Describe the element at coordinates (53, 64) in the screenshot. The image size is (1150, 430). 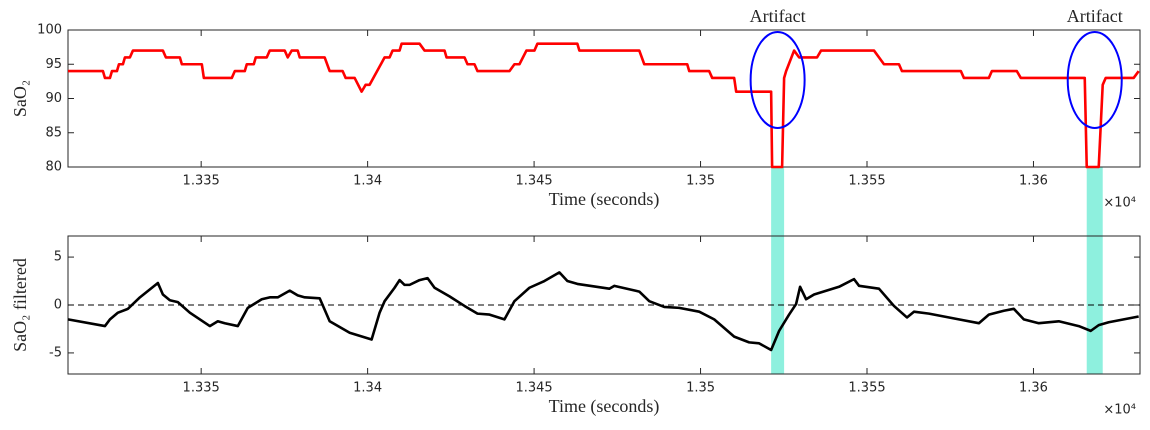
I see `y-tick-label: 95` at that location.